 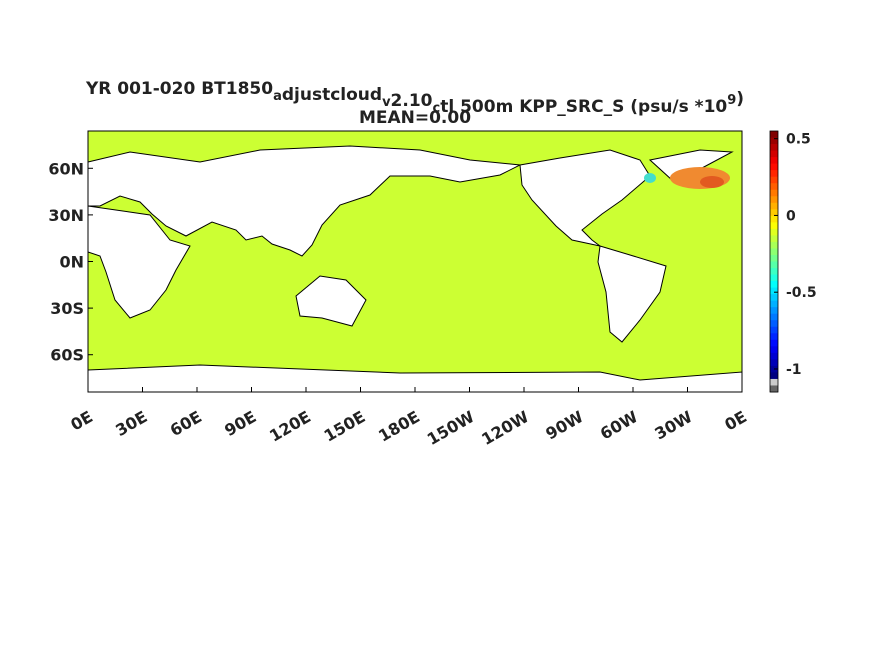 What do you see at coordinates (731, 100) in the screenshot?
I see `title-part: 9` at bounding box center [731, 100].